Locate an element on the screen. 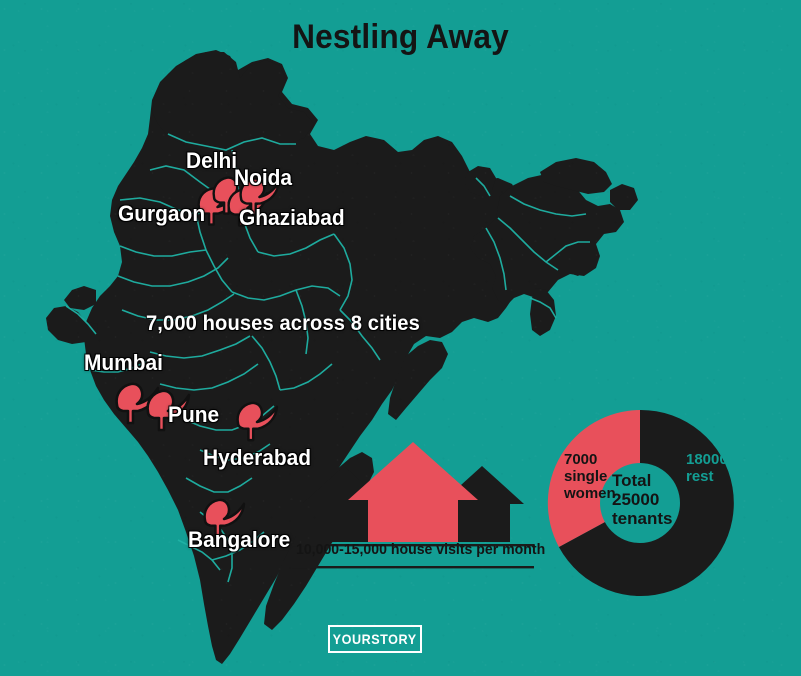  donut-center-hole is located at coordinates (640, 503).